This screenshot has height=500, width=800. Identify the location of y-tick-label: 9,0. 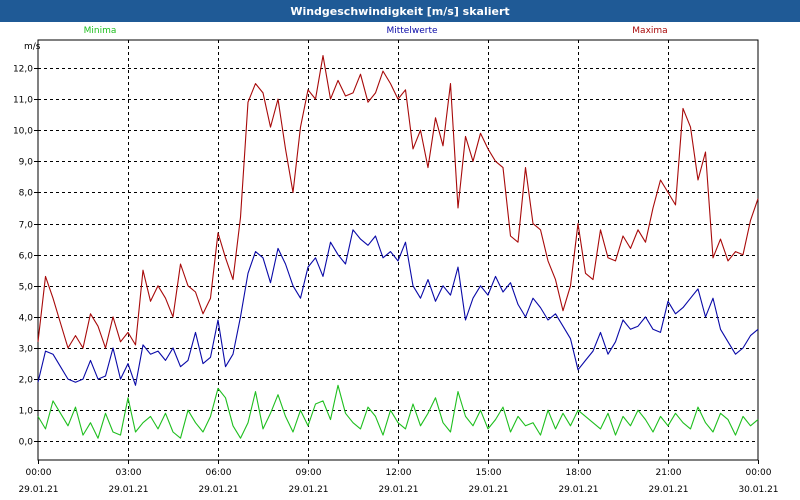
(26, 163).